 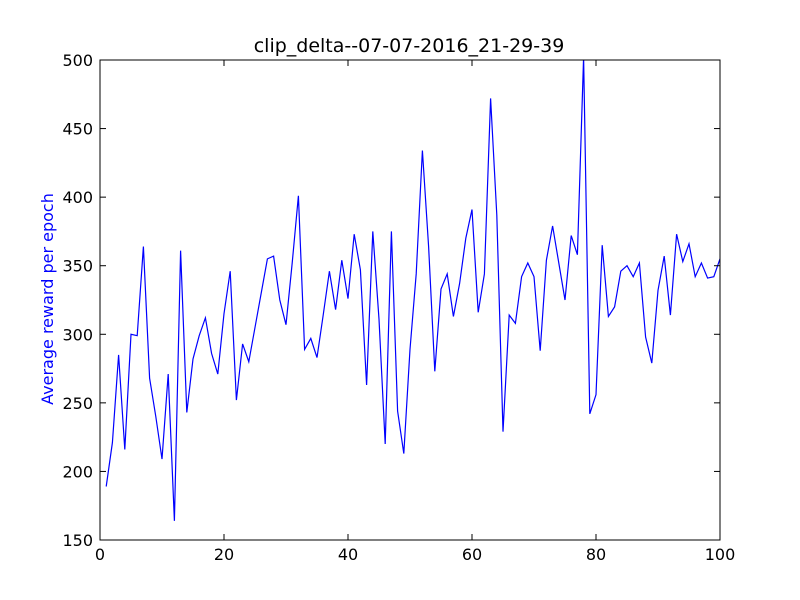 I want to click on y-tick-label: 300, so click(x=77, y=334).